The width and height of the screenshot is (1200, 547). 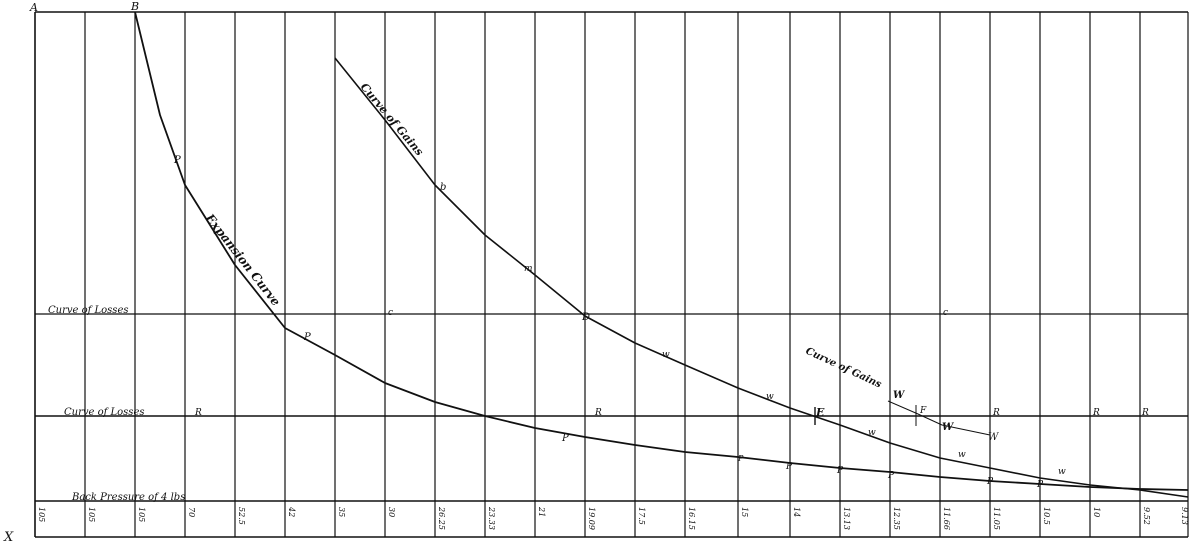 What do you see at coordinates (1146, 516) in the screenshot?
I see `pressure-label: 9.52` at bounding box center [1146, 516].